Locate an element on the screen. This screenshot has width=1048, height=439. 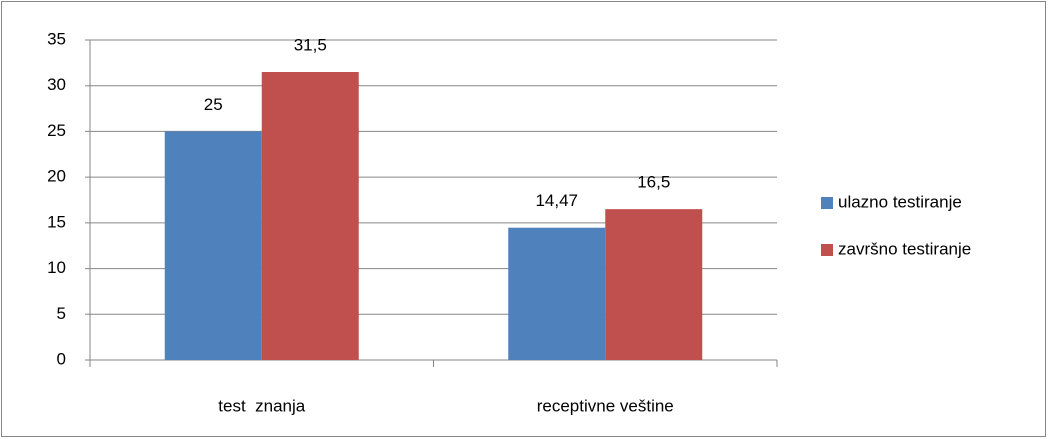
y-tick-label: 25 is located at coordinates (56, 130).